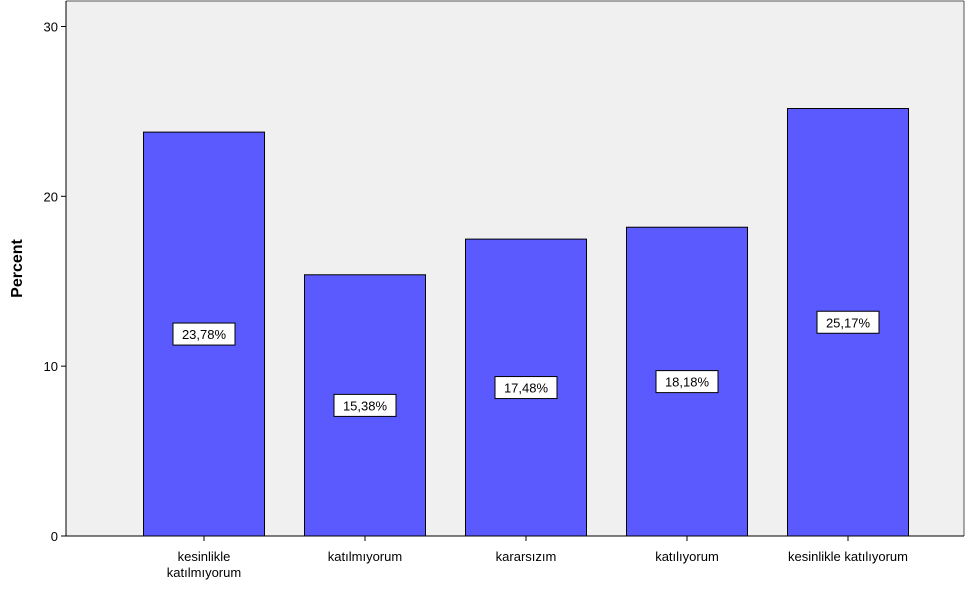 The width and height of the screenshot is (966, 590). I want to click on data-label: 17,48%, so click(526, 388).